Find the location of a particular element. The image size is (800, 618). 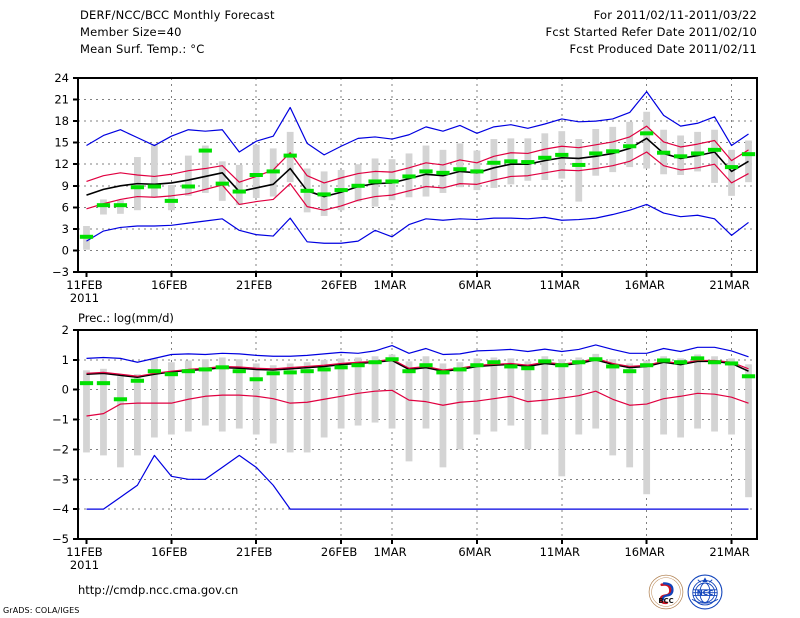

temp-ytick-label: 9 is located at coordinates (65, 186).